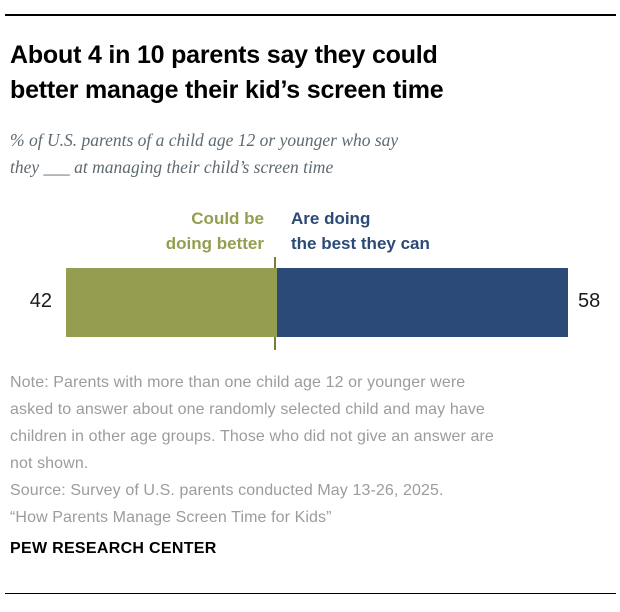 The height and width of the screenshot is (612, 620). What do you see at coordinates (227, 218) in the screenshot?
I see `legend-left-line1: Could be` at bounding box center [227, 218].